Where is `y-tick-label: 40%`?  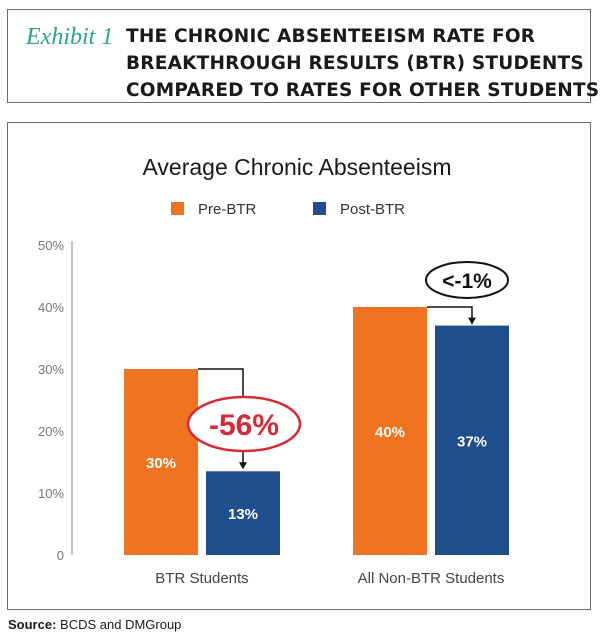 y-tick-label: 40% is located at coordinates (51, 307).